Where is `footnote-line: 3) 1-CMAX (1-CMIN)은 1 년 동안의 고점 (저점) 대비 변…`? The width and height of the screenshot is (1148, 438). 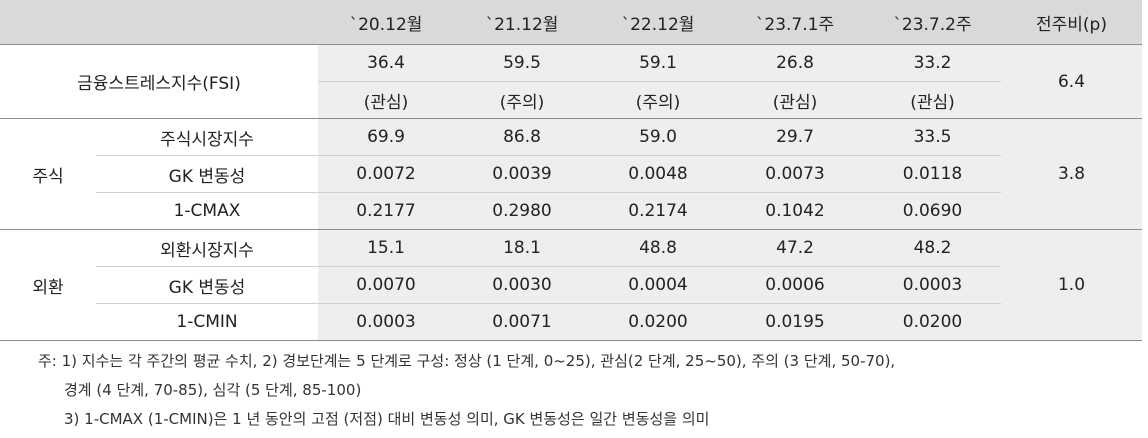 footnote-line: 3) 1-CMAX (1-CMIN)은 1 년 동안의 고점 (저점) 대비 변… is located at coordinates (387, 419).